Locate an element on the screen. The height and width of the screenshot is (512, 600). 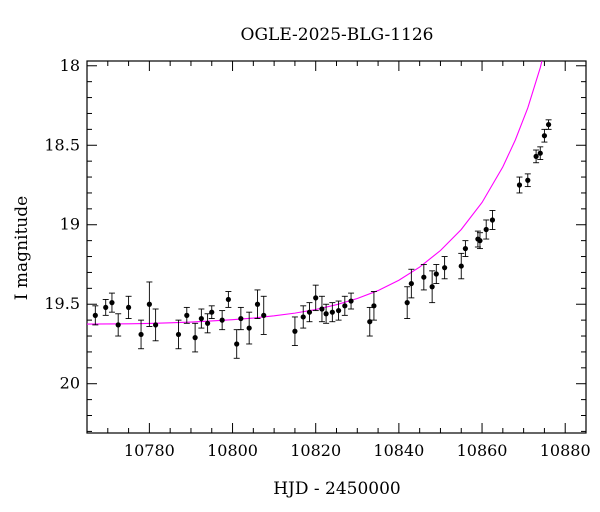
y-tick-label: 20 is located at coordinates (70, 383).